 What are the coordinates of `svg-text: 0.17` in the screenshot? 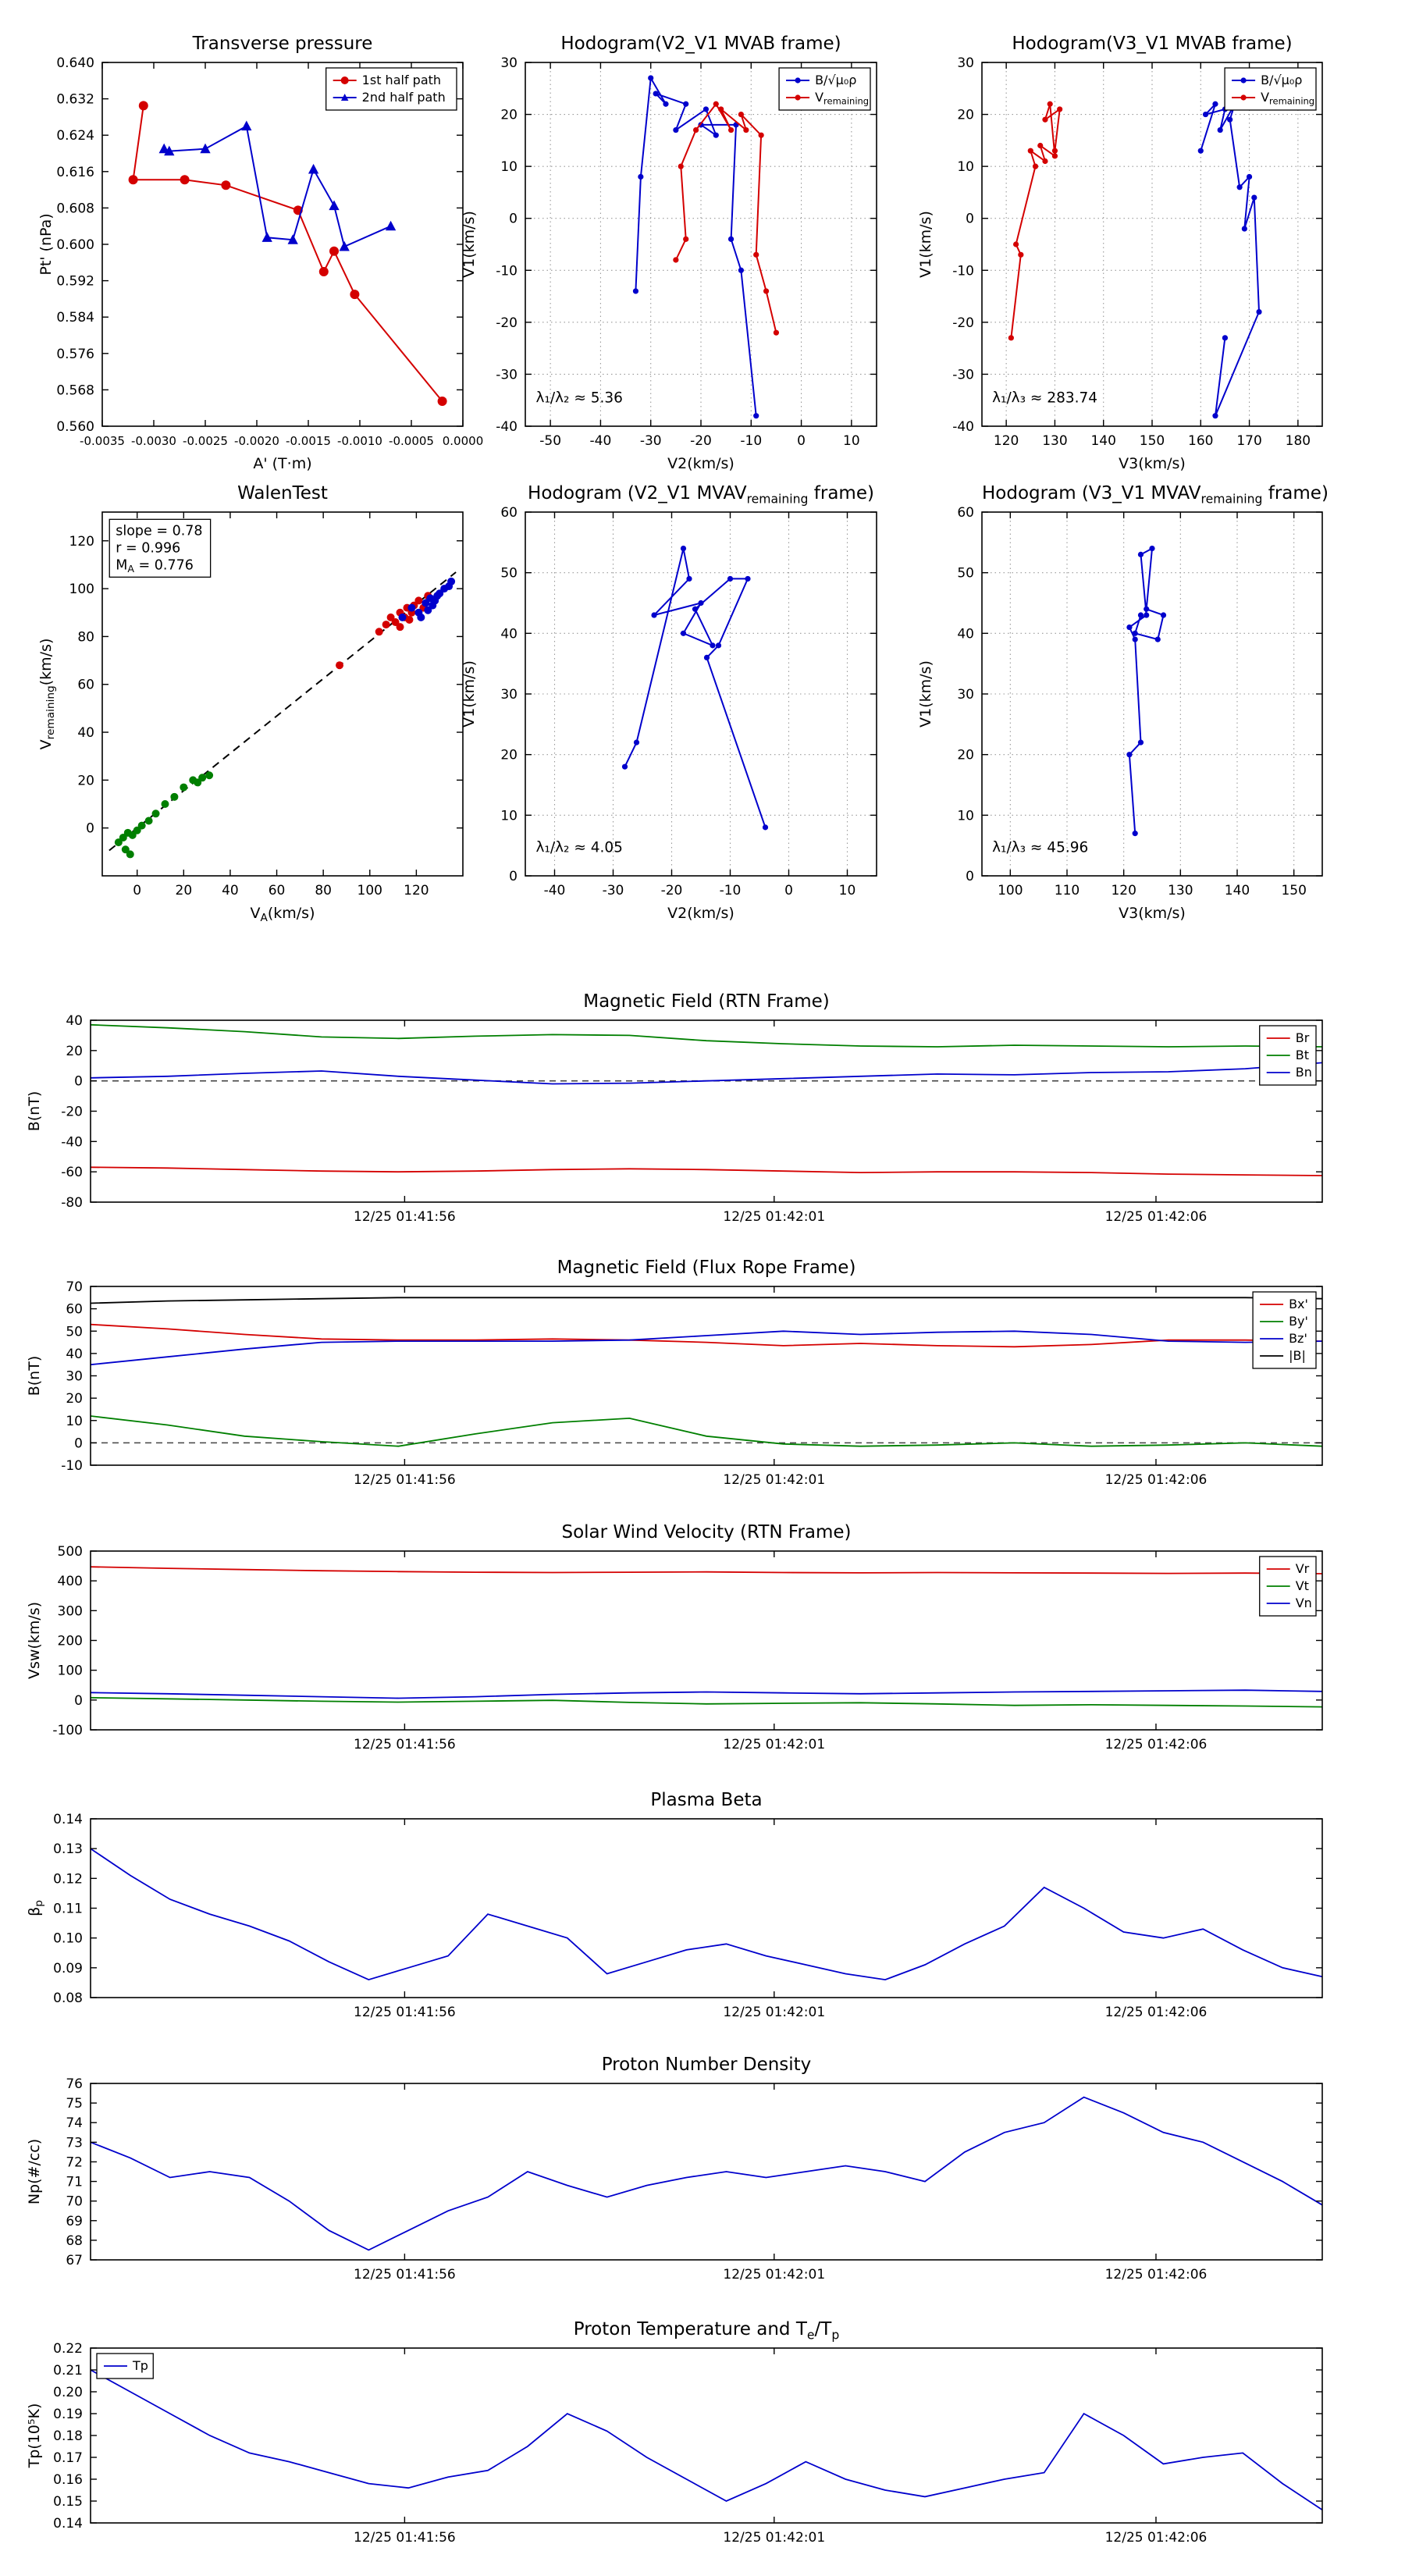 It's located at (68, 2458).